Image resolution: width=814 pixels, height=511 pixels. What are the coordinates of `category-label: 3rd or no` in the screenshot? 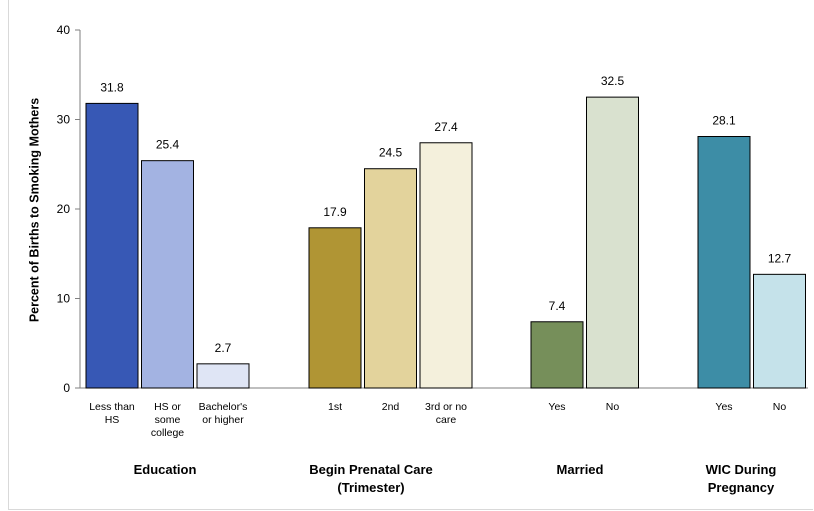 It's located at (446, 407).